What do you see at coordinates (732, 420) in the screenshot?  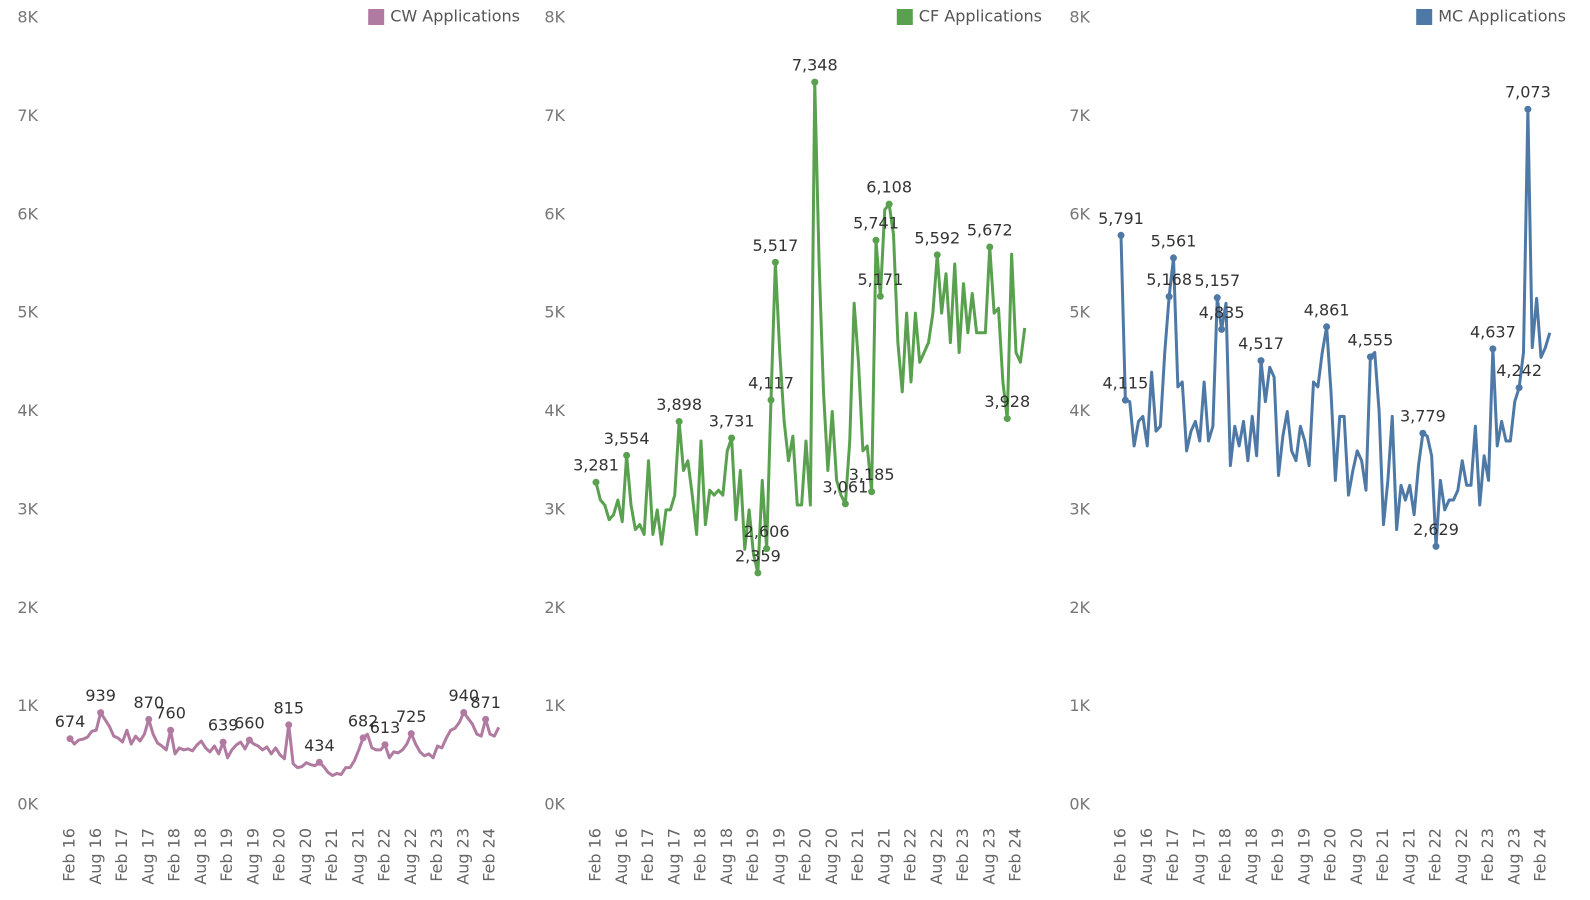 I see `data-label: 3,731` at bounding box center [732, 420].